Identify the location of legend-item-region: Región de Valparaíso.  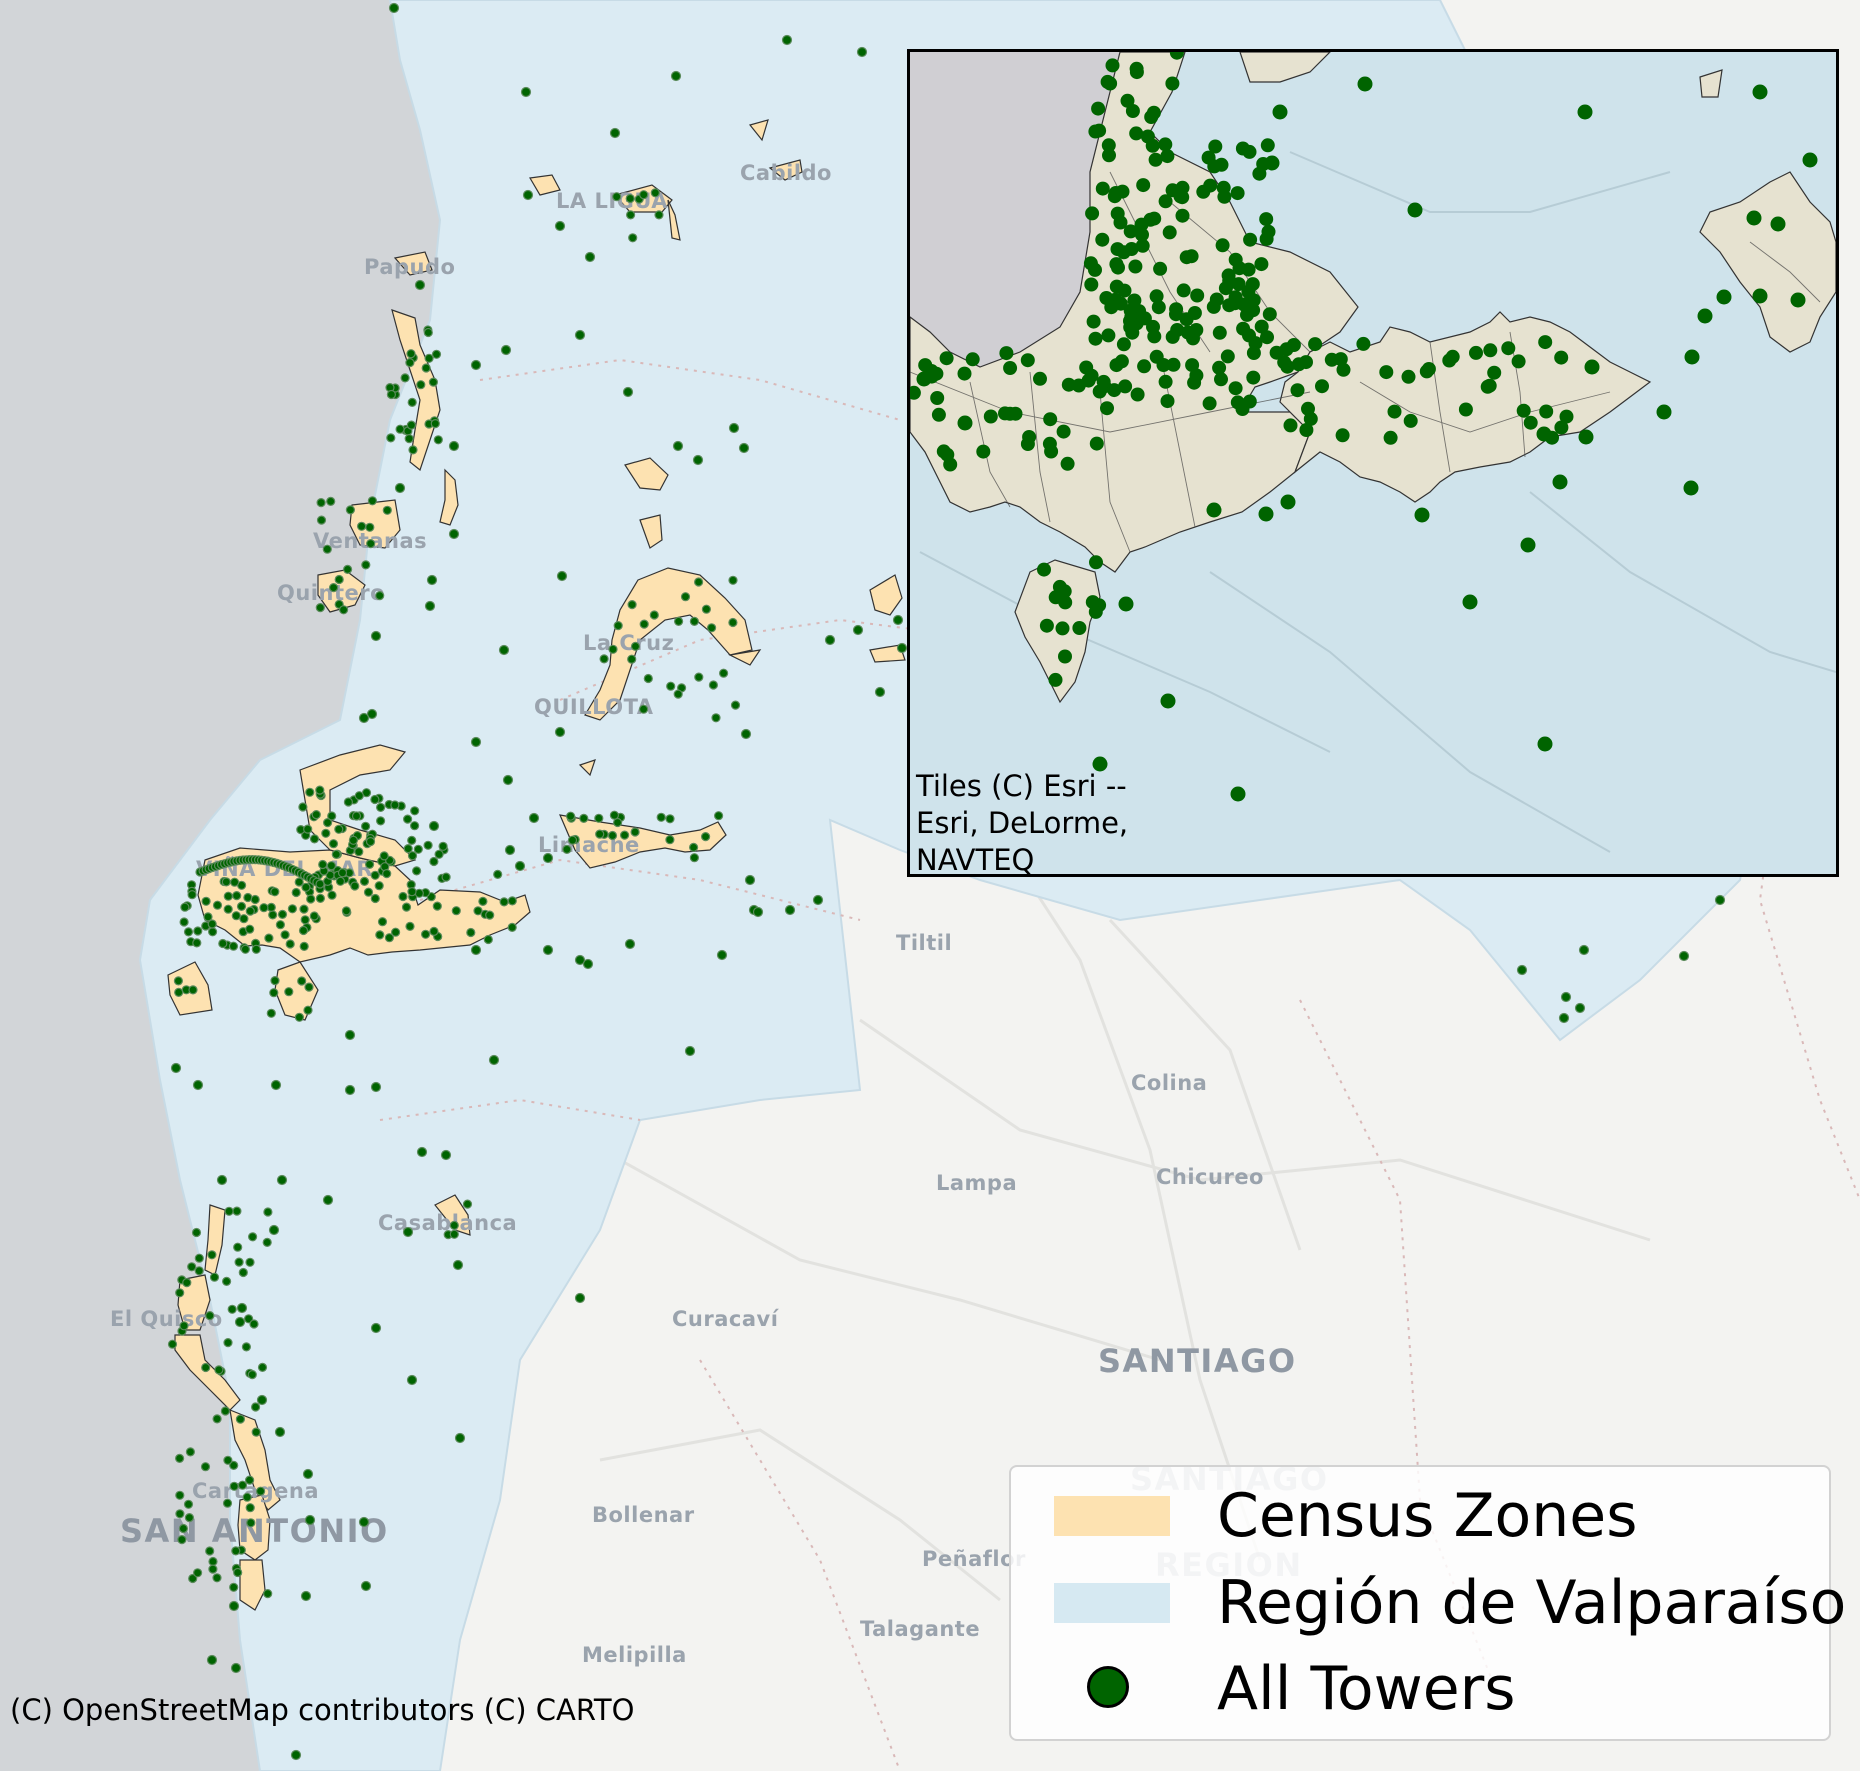
(1438, 1603).